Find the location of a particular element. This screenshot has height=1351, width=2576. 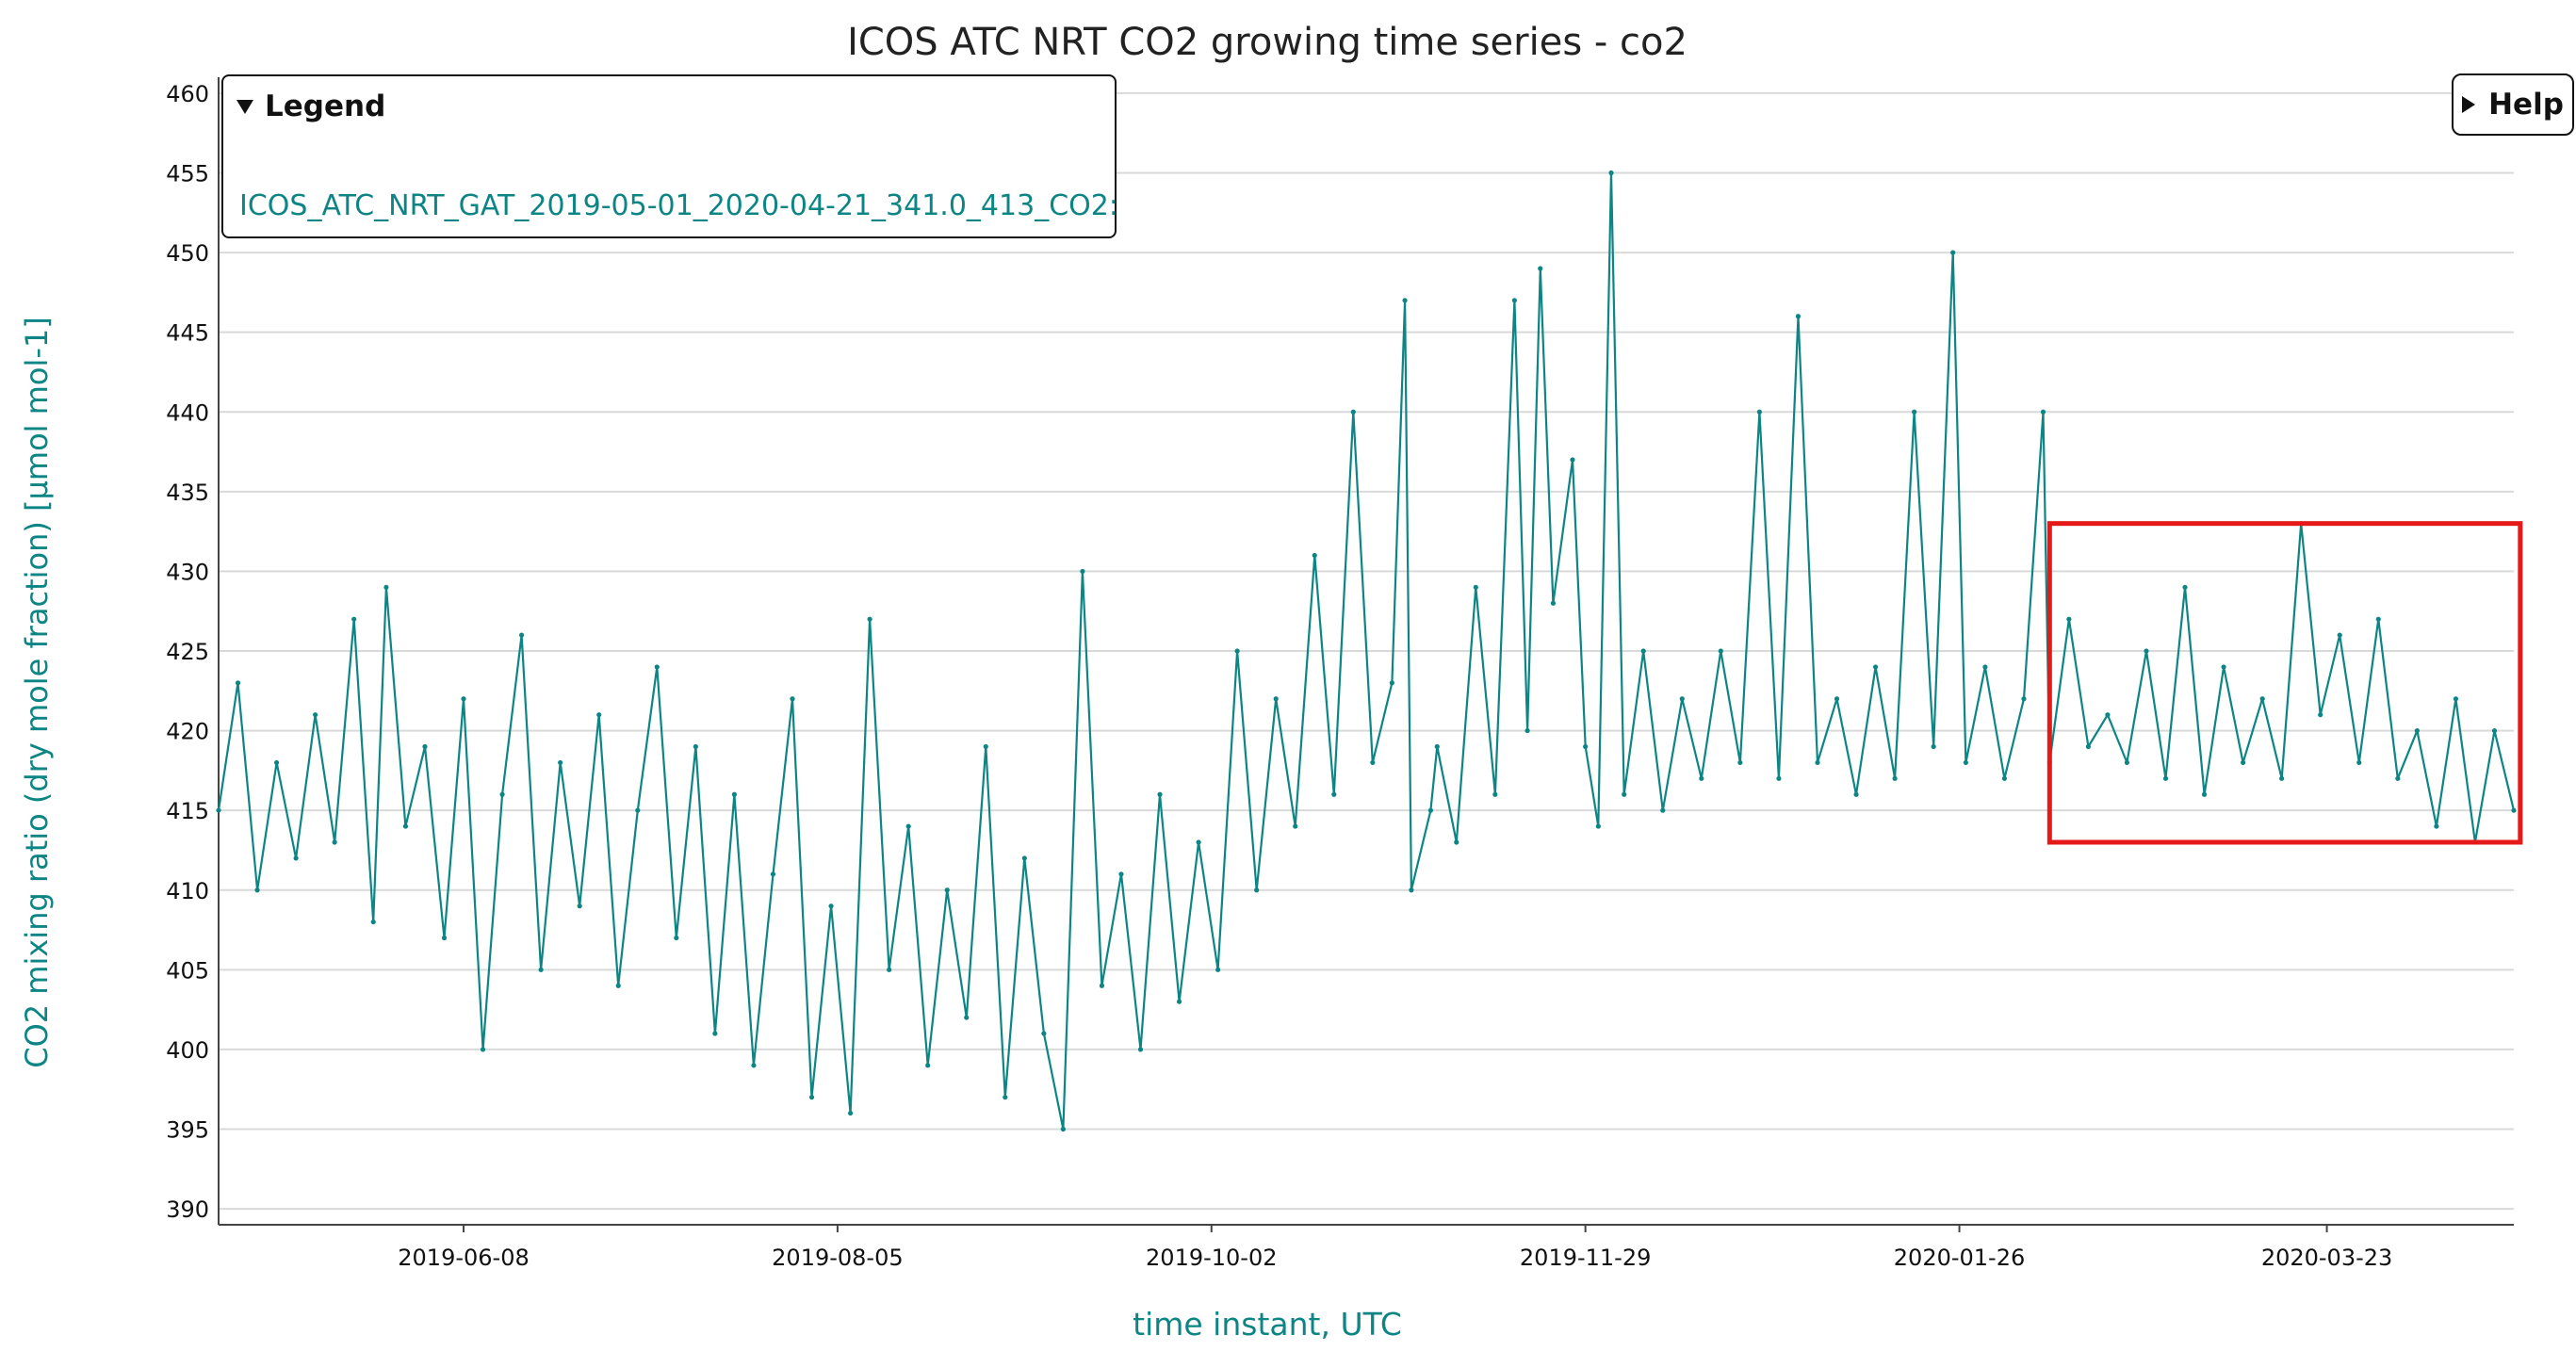

collapse-triangle-icon is located at coordinates (244, 106).